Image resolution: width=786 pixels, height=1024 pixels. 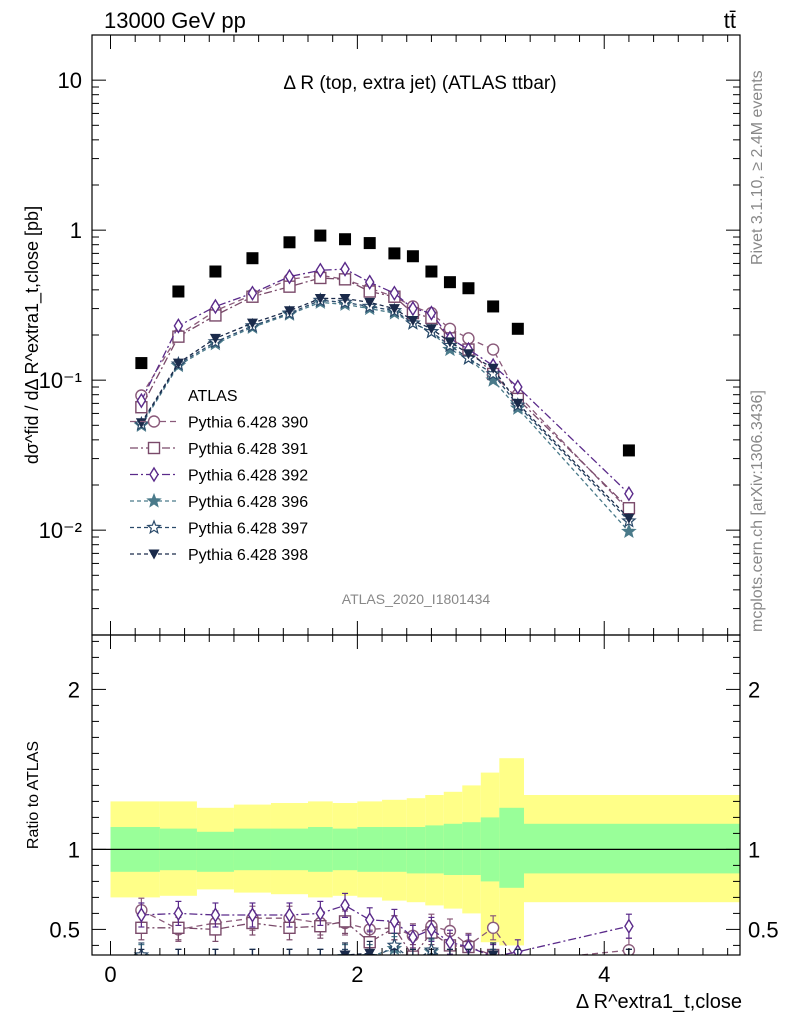 What do you see at coordinates (357, 974) in the screenshot?
I see `x-tick-label: 2` at bounding box center [357, 974].